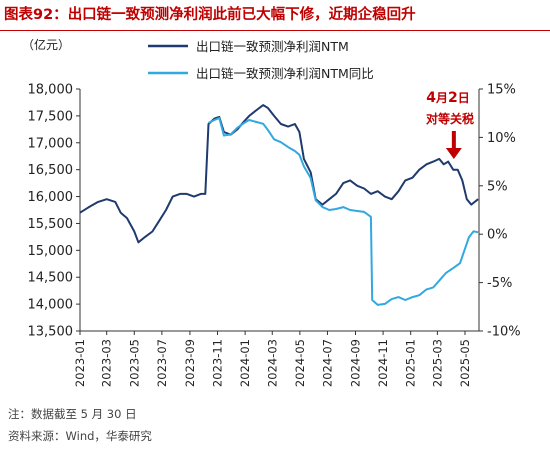 The image size is (550, 453). Describe the element at coordinates (190, 363) in the screenshot. I see `x-tick-label: 2023-09` at that location.